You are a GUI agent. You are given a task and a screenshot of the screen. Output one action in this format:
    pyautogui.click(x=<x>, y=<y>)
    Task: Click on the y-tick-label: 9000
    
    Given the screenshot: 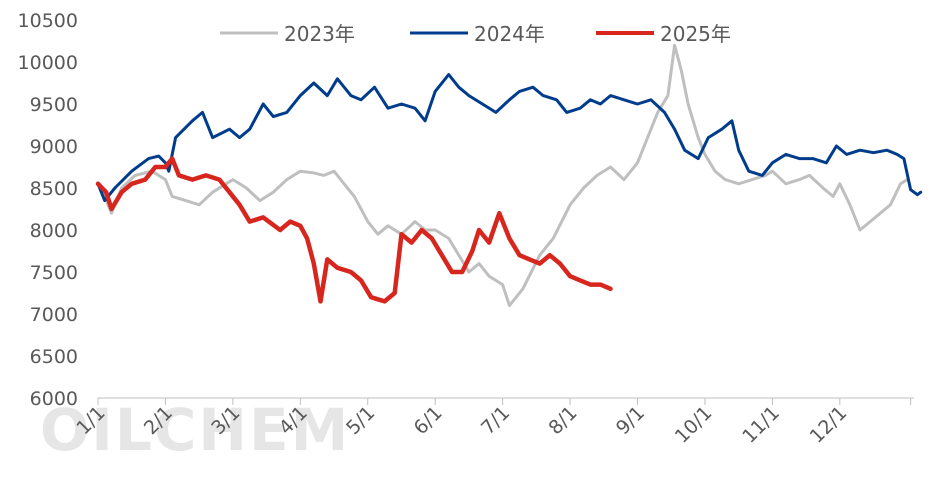 What is the action you would take?
    pyautogui.click(x=54, y=147)
    